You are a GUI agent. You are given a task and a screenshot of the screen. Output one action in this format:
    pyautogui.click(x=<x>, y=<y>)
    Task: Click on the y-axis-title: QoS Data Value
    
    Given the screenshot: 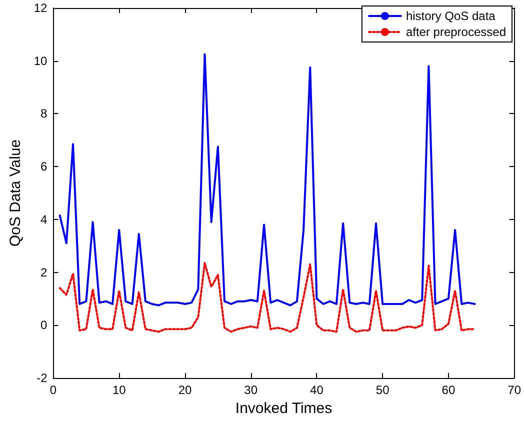 What is the action you would take?
    pyautogui.click(x=15, y=193)
    